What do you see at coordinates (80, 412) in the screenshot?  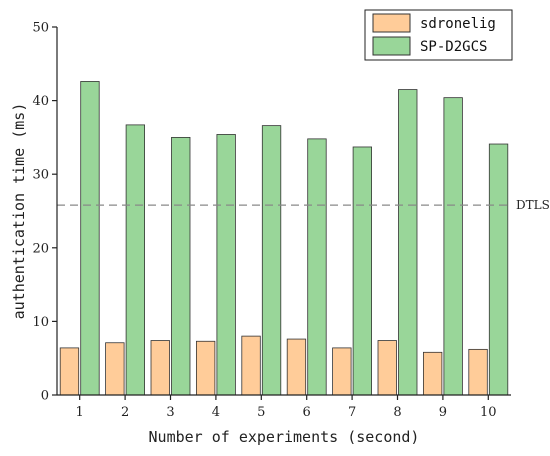 I see `x-tick-label: 1` at bounding box center [80, 412].